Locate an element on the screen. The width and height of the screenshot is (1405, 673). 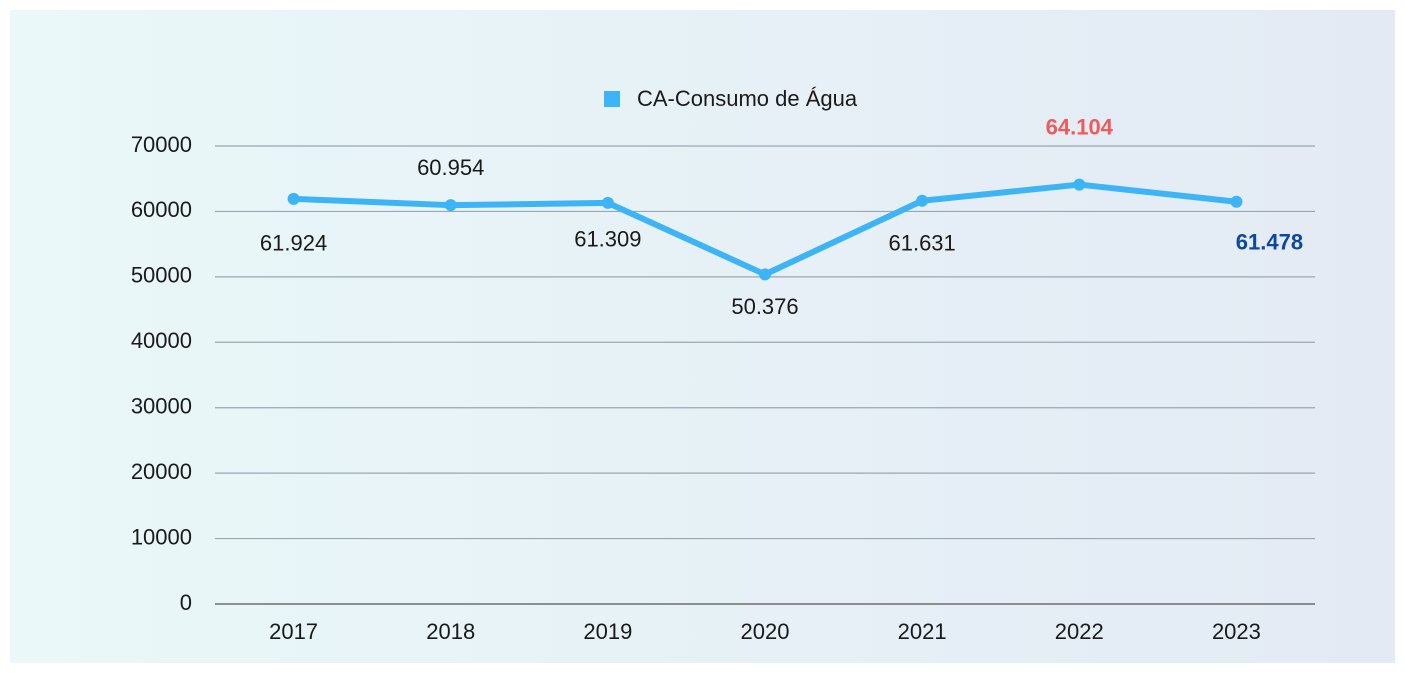
x-tick-label: 2020 is located at coordinates (765, 631).